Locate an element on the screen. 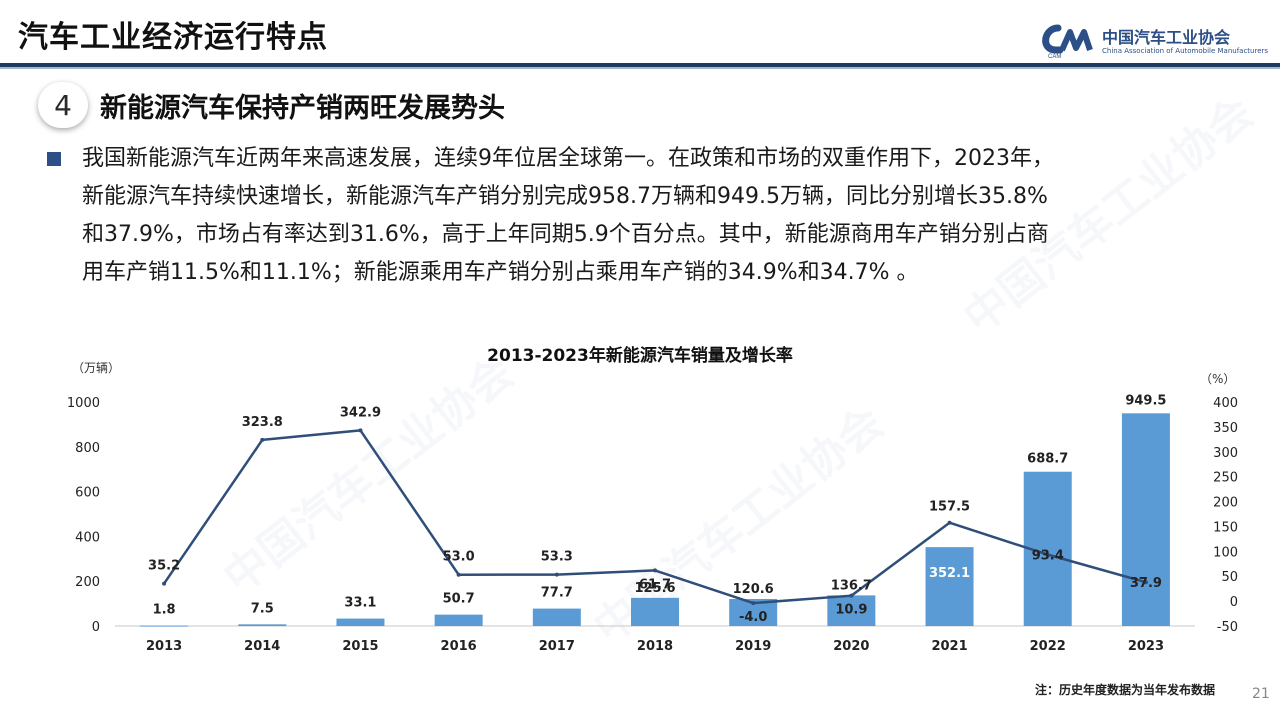  bar-value-label: 352.1 is located at coordinates (949, 573).